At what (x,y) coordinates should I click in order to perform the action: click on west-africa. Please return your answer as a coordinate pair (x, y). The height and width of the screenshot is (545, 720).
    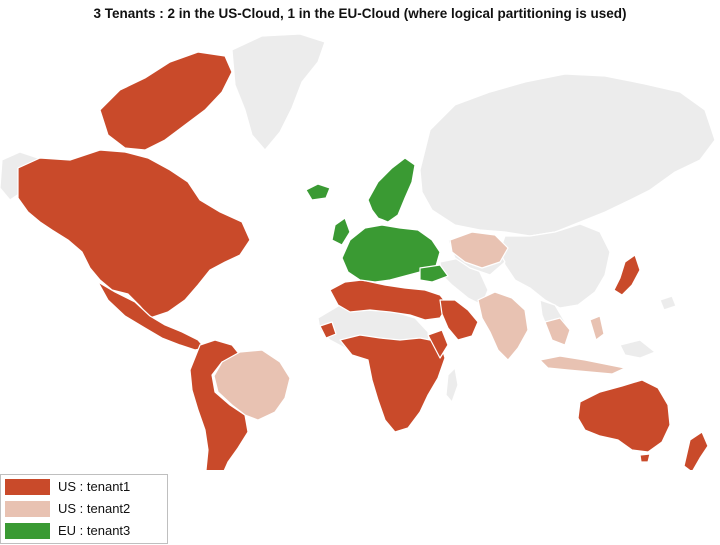
    Looking at the image, I should click on (328, 330).